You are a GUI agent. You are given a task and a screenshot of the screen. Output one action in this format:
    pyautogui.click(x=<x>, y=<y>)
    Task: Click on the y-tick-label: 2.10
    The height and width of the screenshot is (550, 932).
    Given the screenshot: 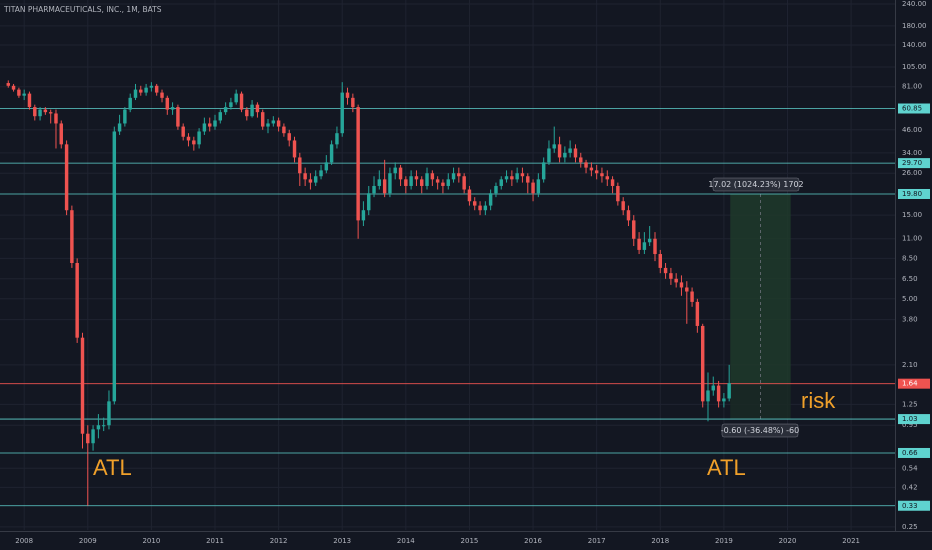 What is the action you would take?
    pyautogui.click(x=910, y=365)
    